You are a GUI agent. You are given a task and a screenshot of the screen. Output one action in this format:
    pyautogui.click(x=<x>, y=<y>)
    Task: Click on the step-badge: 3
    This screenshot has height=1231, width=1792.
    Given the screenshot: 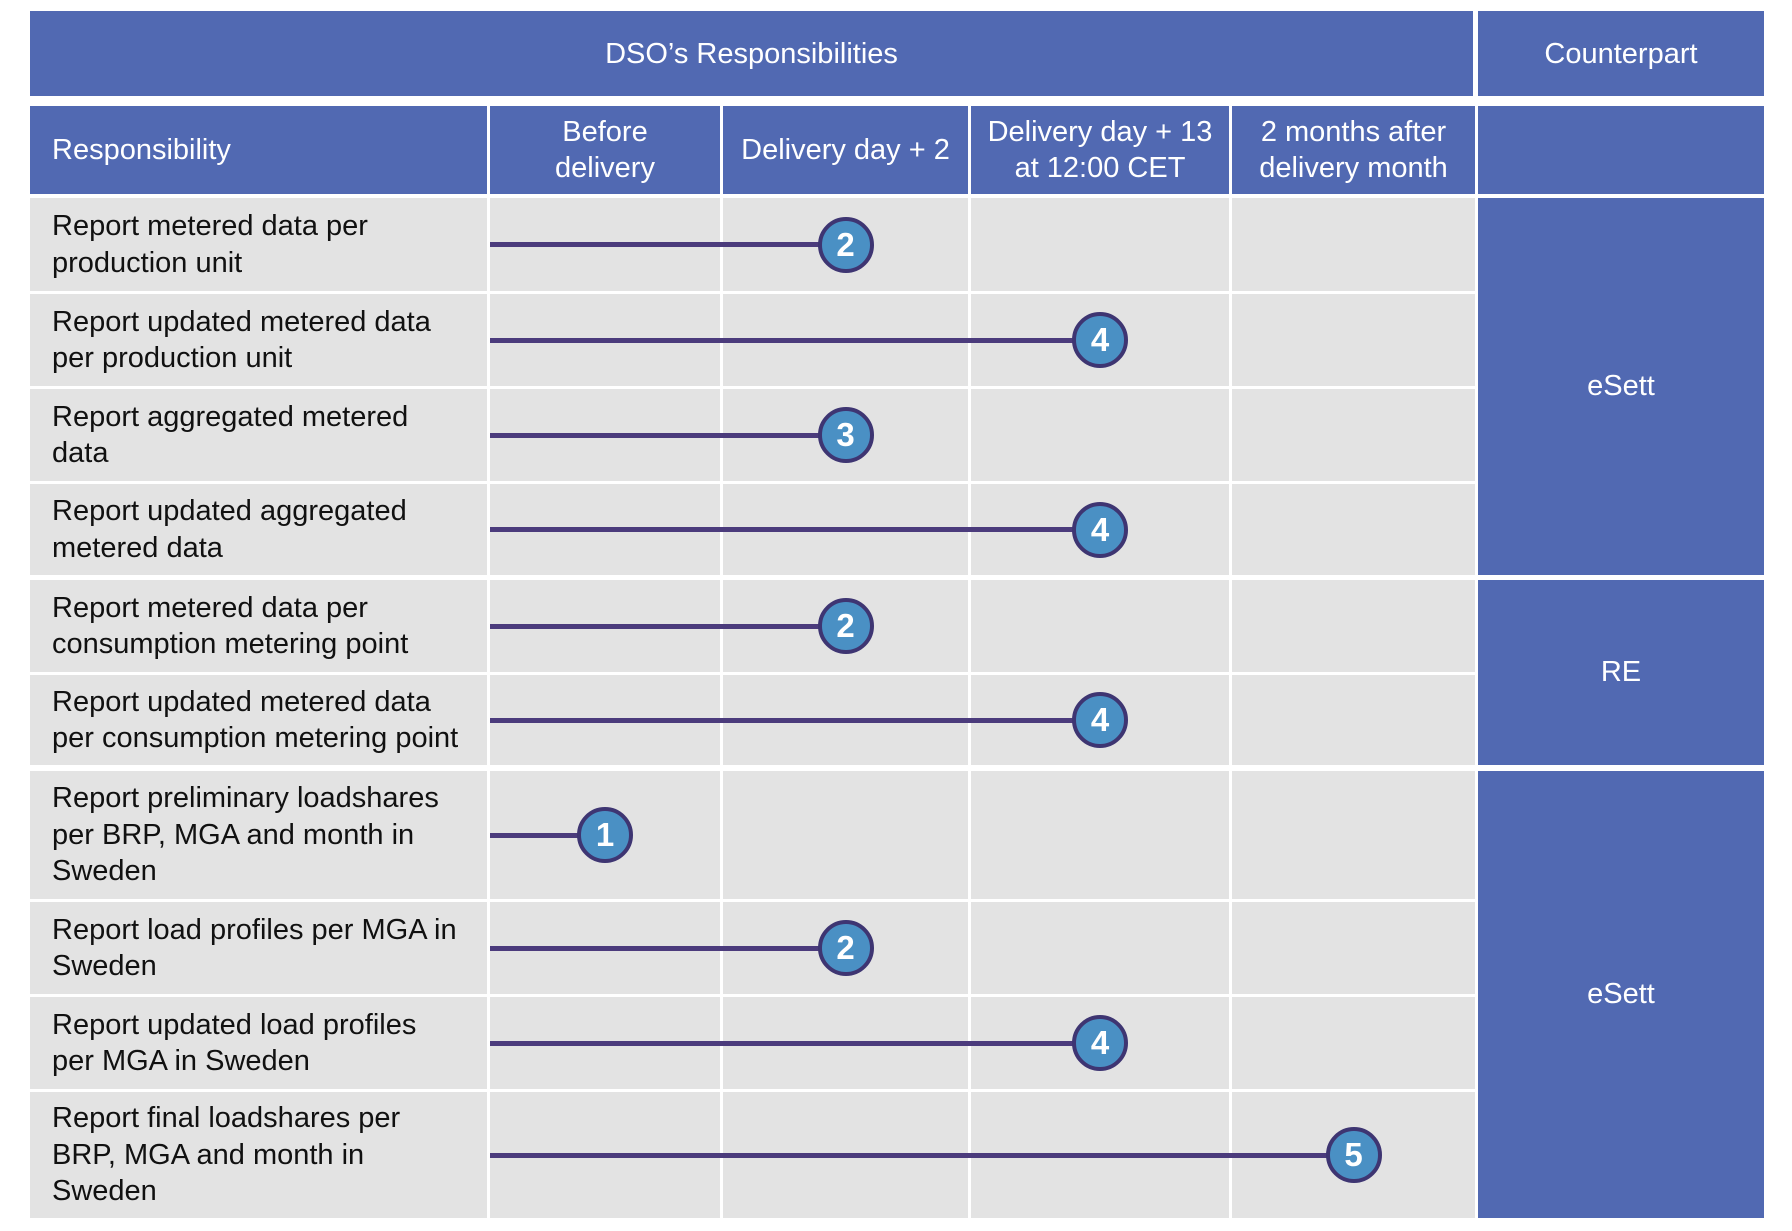 What is the action you would take?
    pyautogui.click(x=845, y=435)
    